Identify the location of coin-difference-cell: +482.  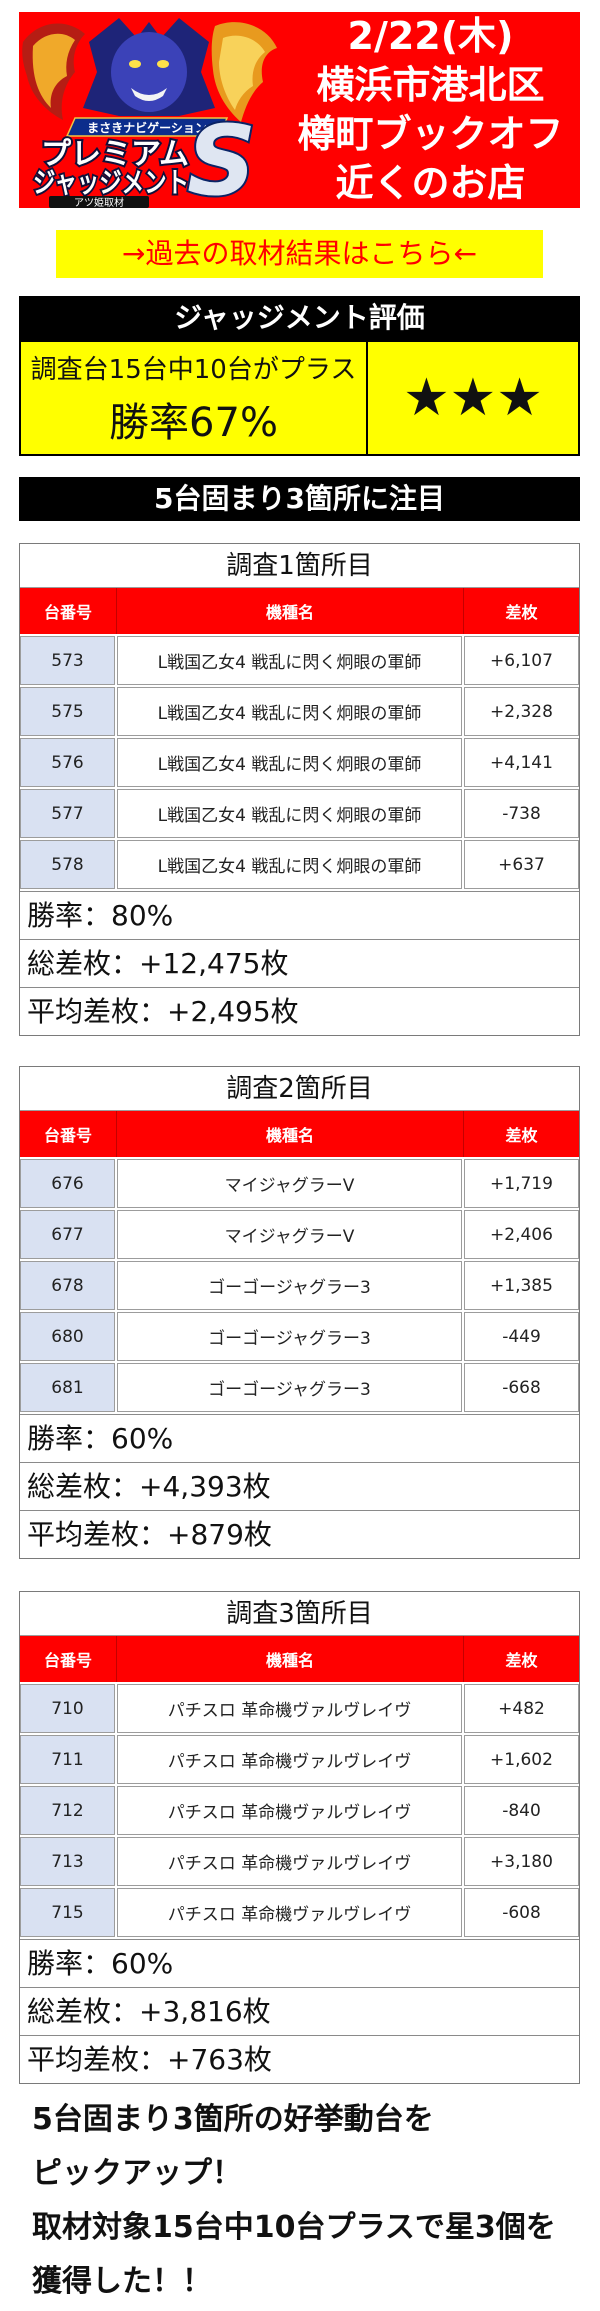
(521, 1708).